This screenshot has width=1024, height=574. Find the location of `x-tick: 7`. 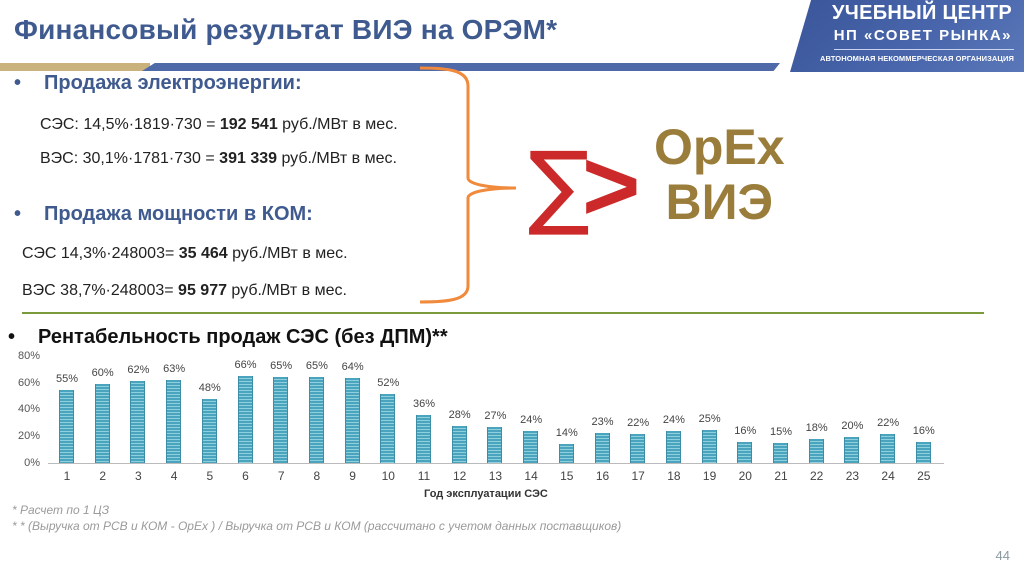

x-tick: 7 is located at coordinates (281, 476).